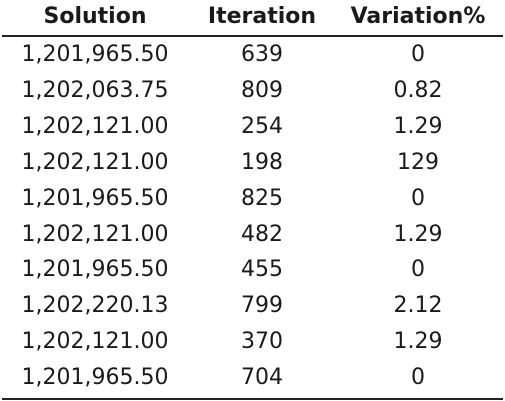 Image resolution: width=505 pixels, height=401 pixels. What do you see at coordinates (262, 378) in the screenshot?
I see `table-cell: 704` at bounding box center [262, 378].